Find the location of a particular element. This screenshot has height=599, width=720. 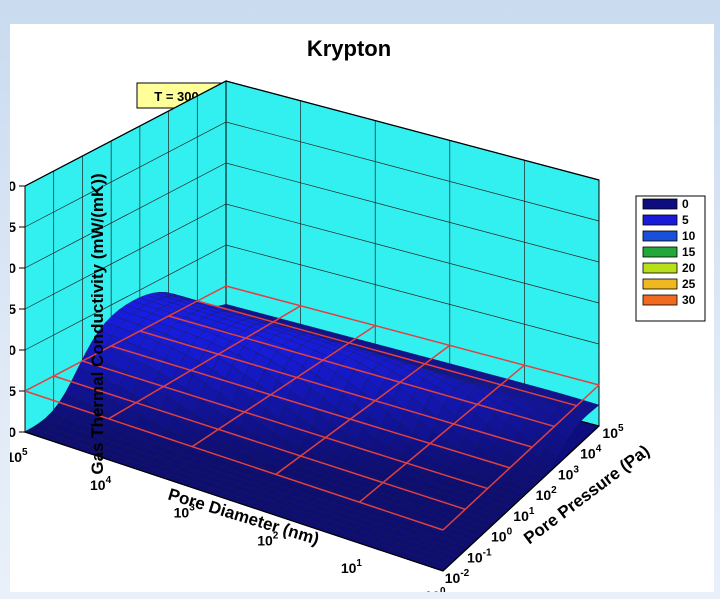

x-tick-exp: 4 is located at coordinates (109, 480).